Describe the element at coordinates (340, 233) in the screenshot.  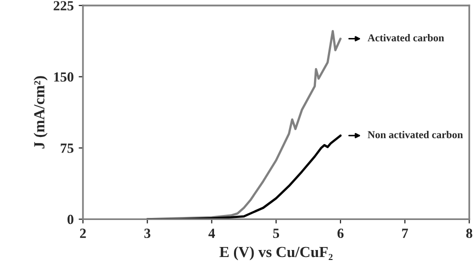
I see `x-tick-label: 6` at that location.